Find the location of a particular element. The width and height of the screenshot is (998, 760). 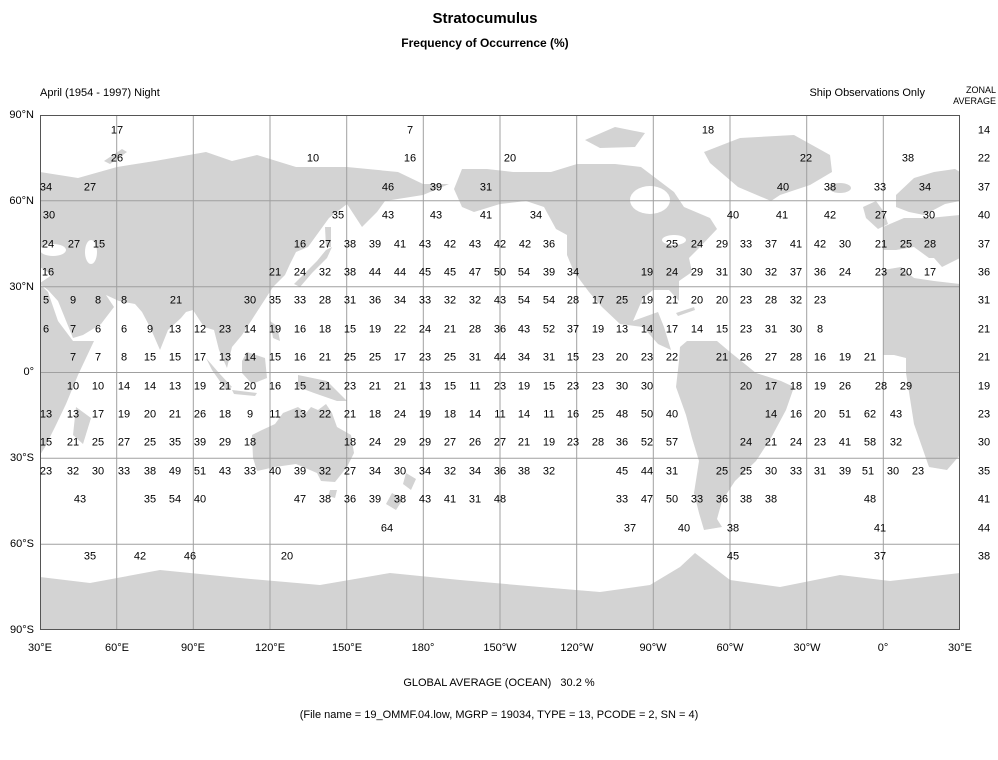

grid-value: 15 is located at coordinates (450, 386).